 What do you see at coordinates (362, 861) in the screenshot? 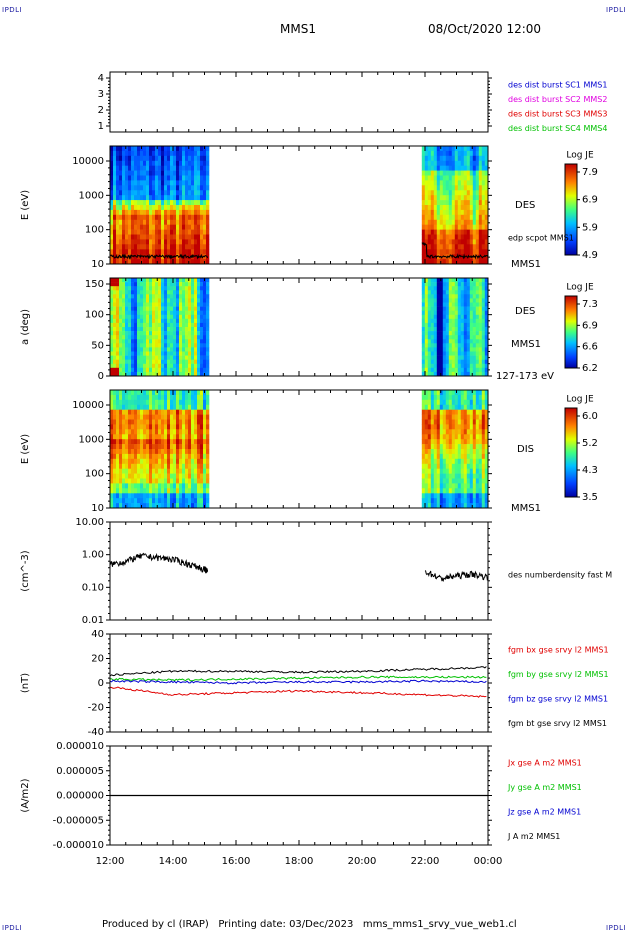
I see `xtick-label: 20:00` at bounding box center [362, 861].